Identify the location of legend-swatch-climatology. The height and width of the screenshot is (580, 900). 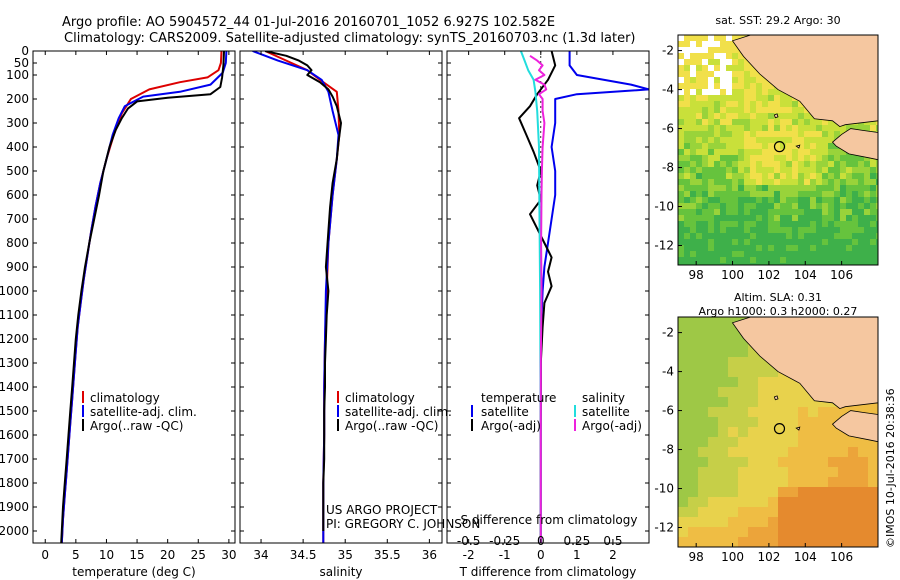
(83, 397).